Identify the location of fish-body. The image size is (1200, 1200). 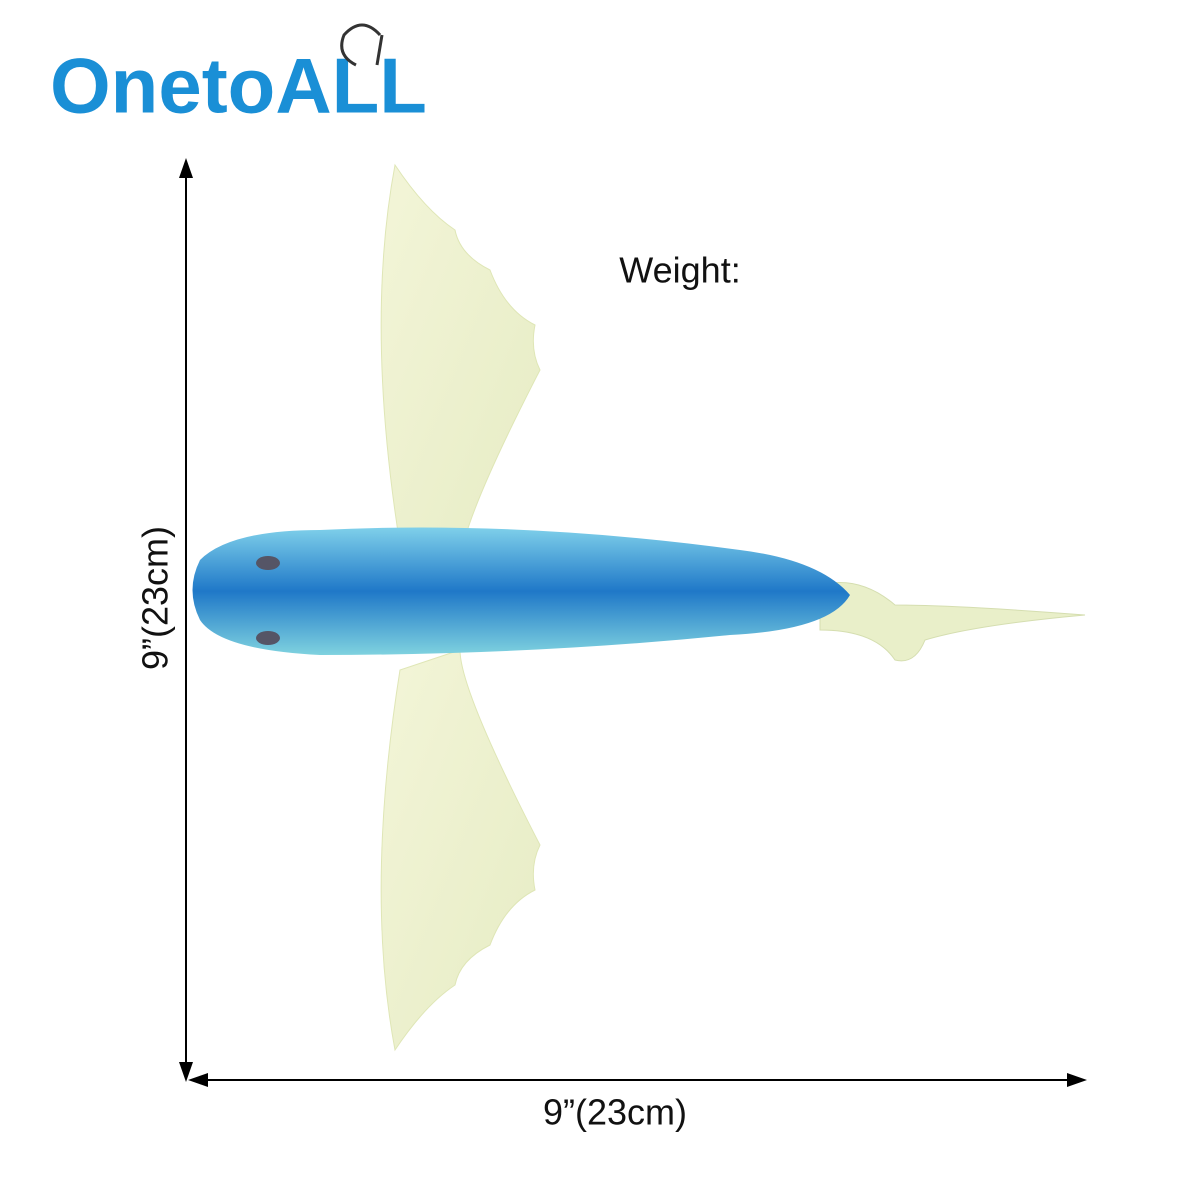
(521, 591).